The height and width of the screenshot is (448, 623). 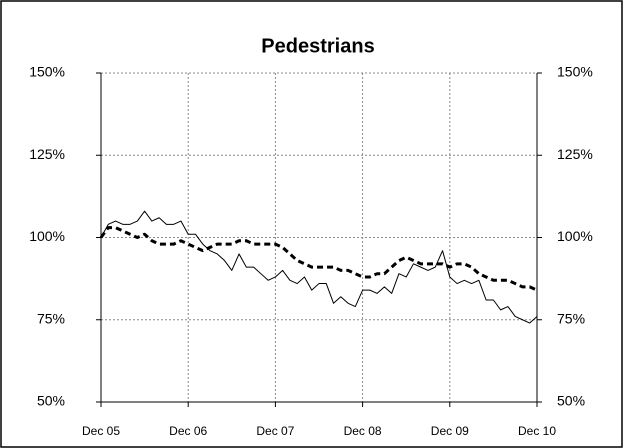 I want to click on chart-title: Pedestrians, so click(x=317, y=46).